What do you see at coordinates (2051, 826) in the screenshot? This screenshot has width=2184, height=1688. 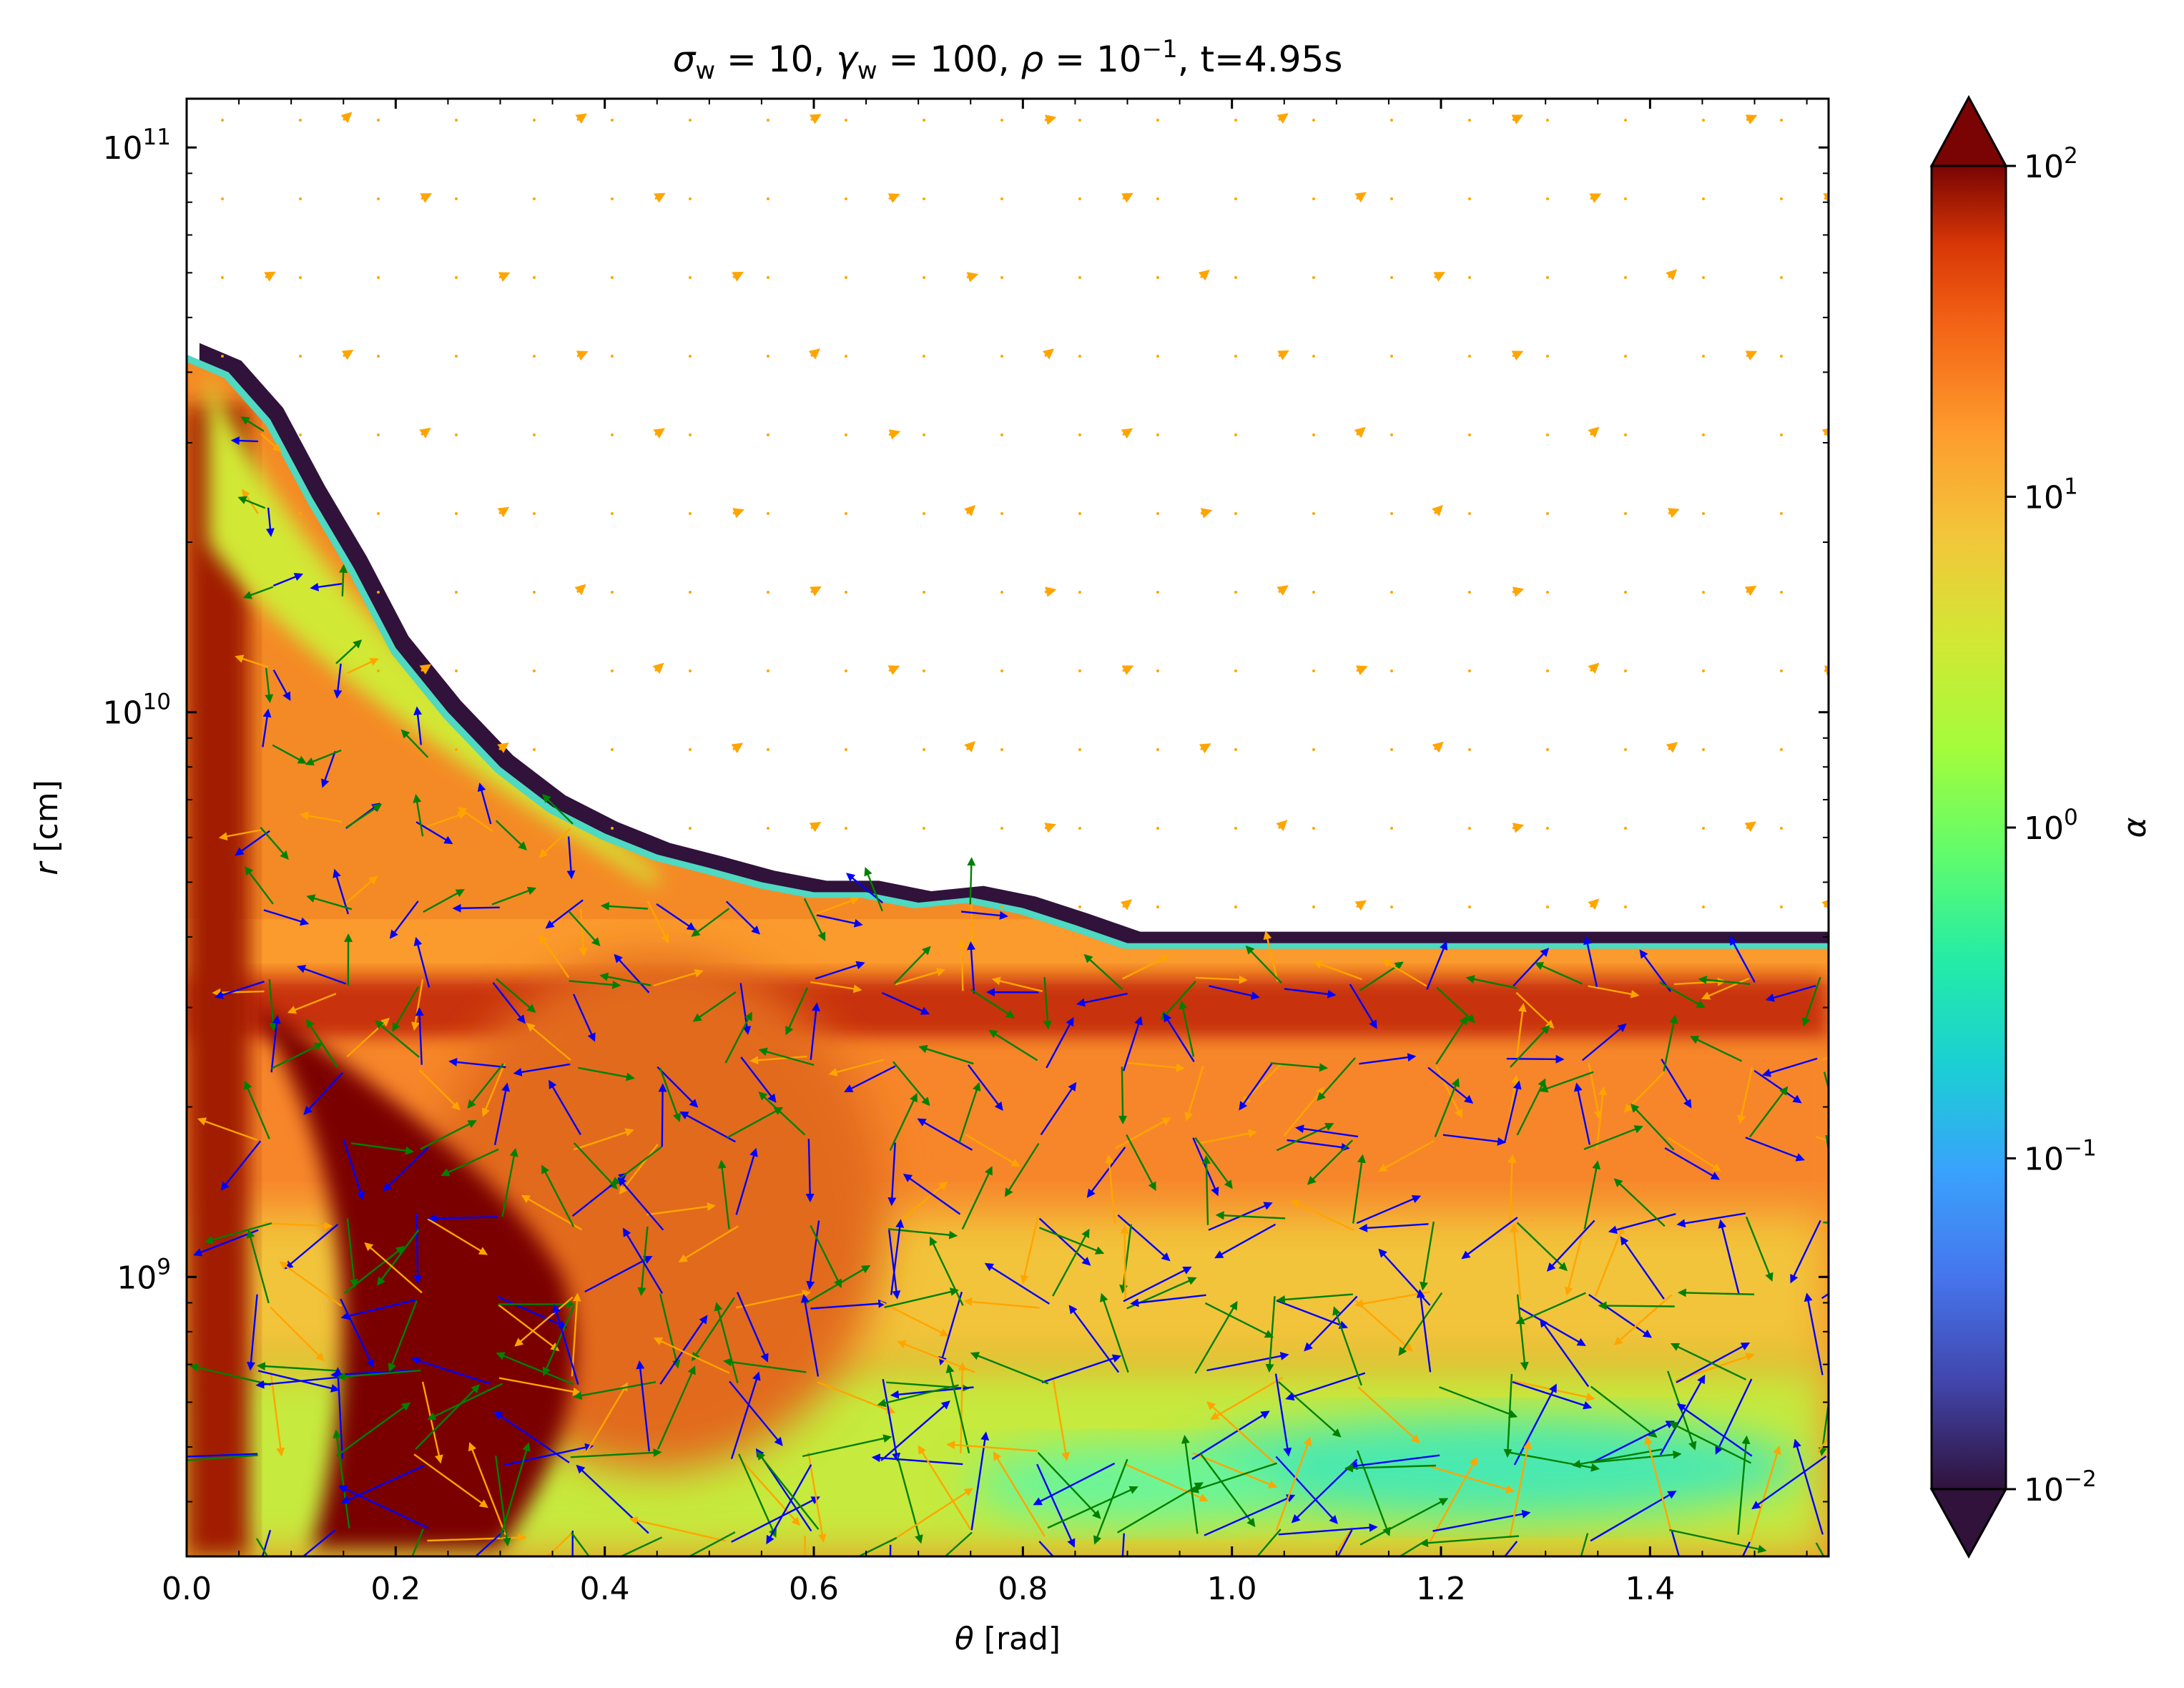 I see `colorbar-ticks: 102 101 100 10−1 10−2` at bounding box center [2051, 826].